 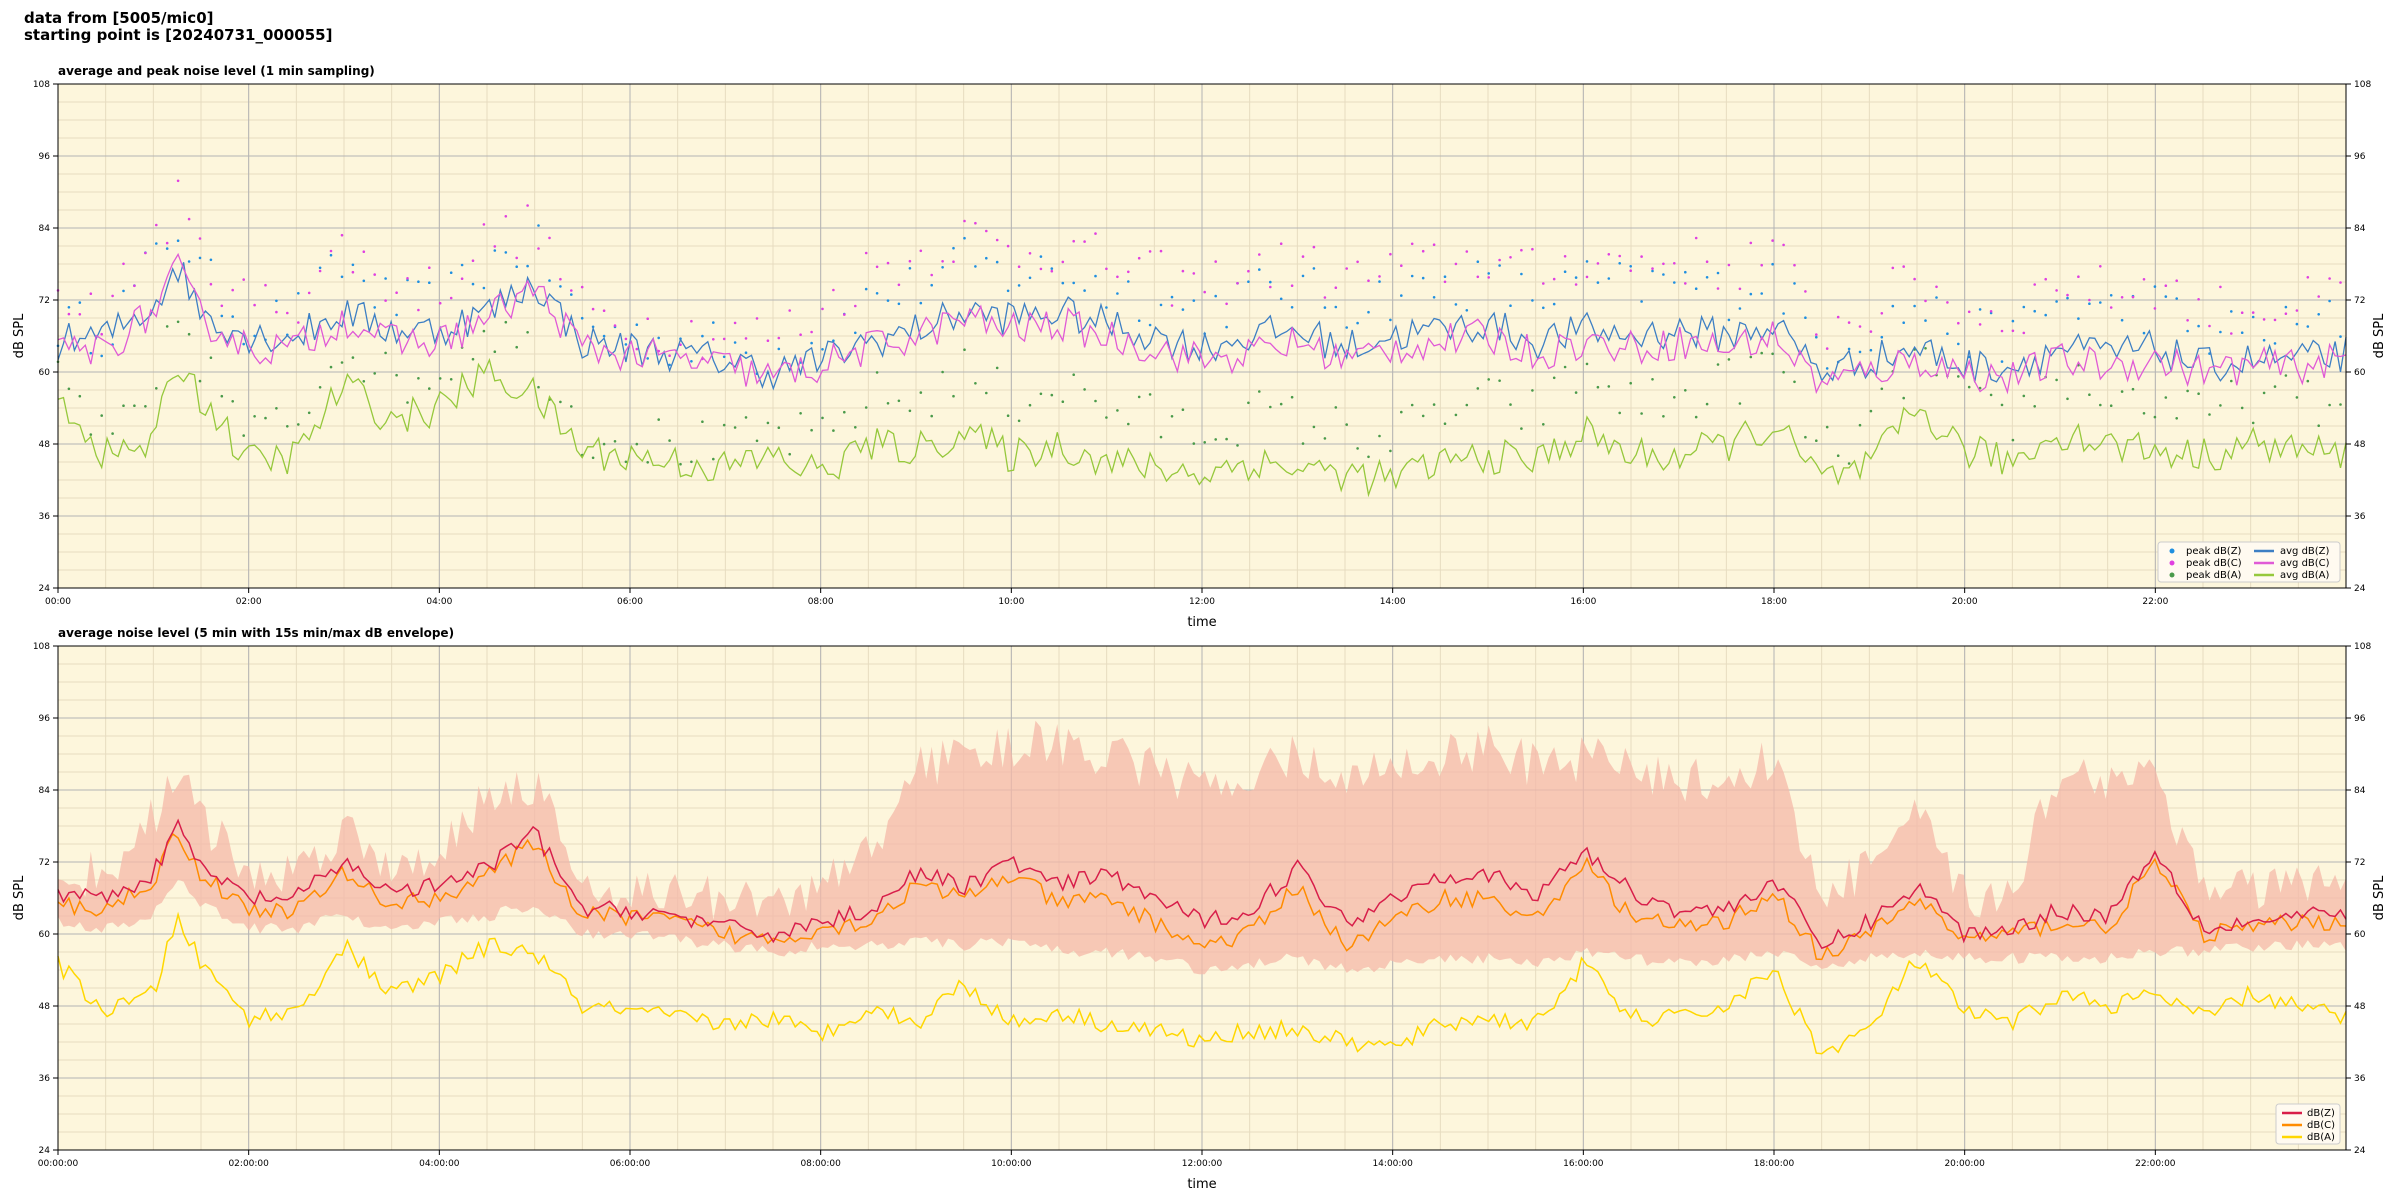 What do you see at coordinates (19, 897) in the screenshot?
I see `y-axis-label: dB SPL` at bounding box center [19, 897].